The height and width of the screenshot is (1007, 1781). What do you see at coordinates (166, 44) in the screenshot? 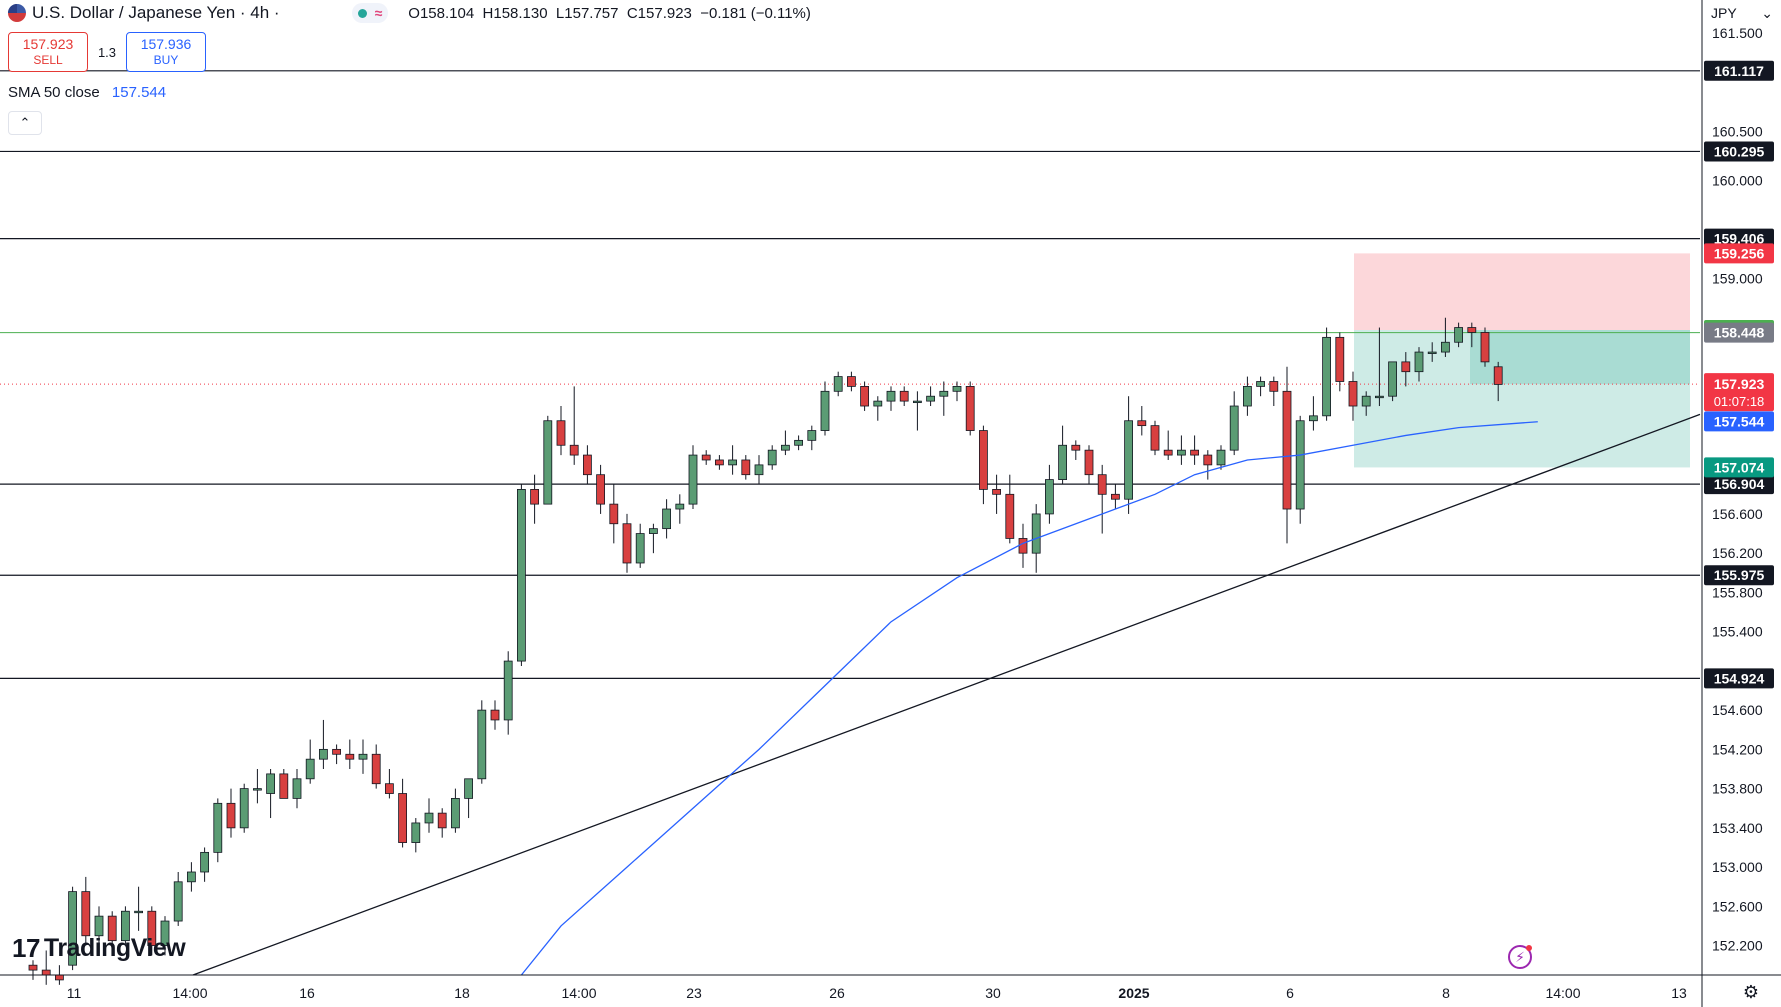
I see `buy-price: 157.936` at bounding box center [166, 44].